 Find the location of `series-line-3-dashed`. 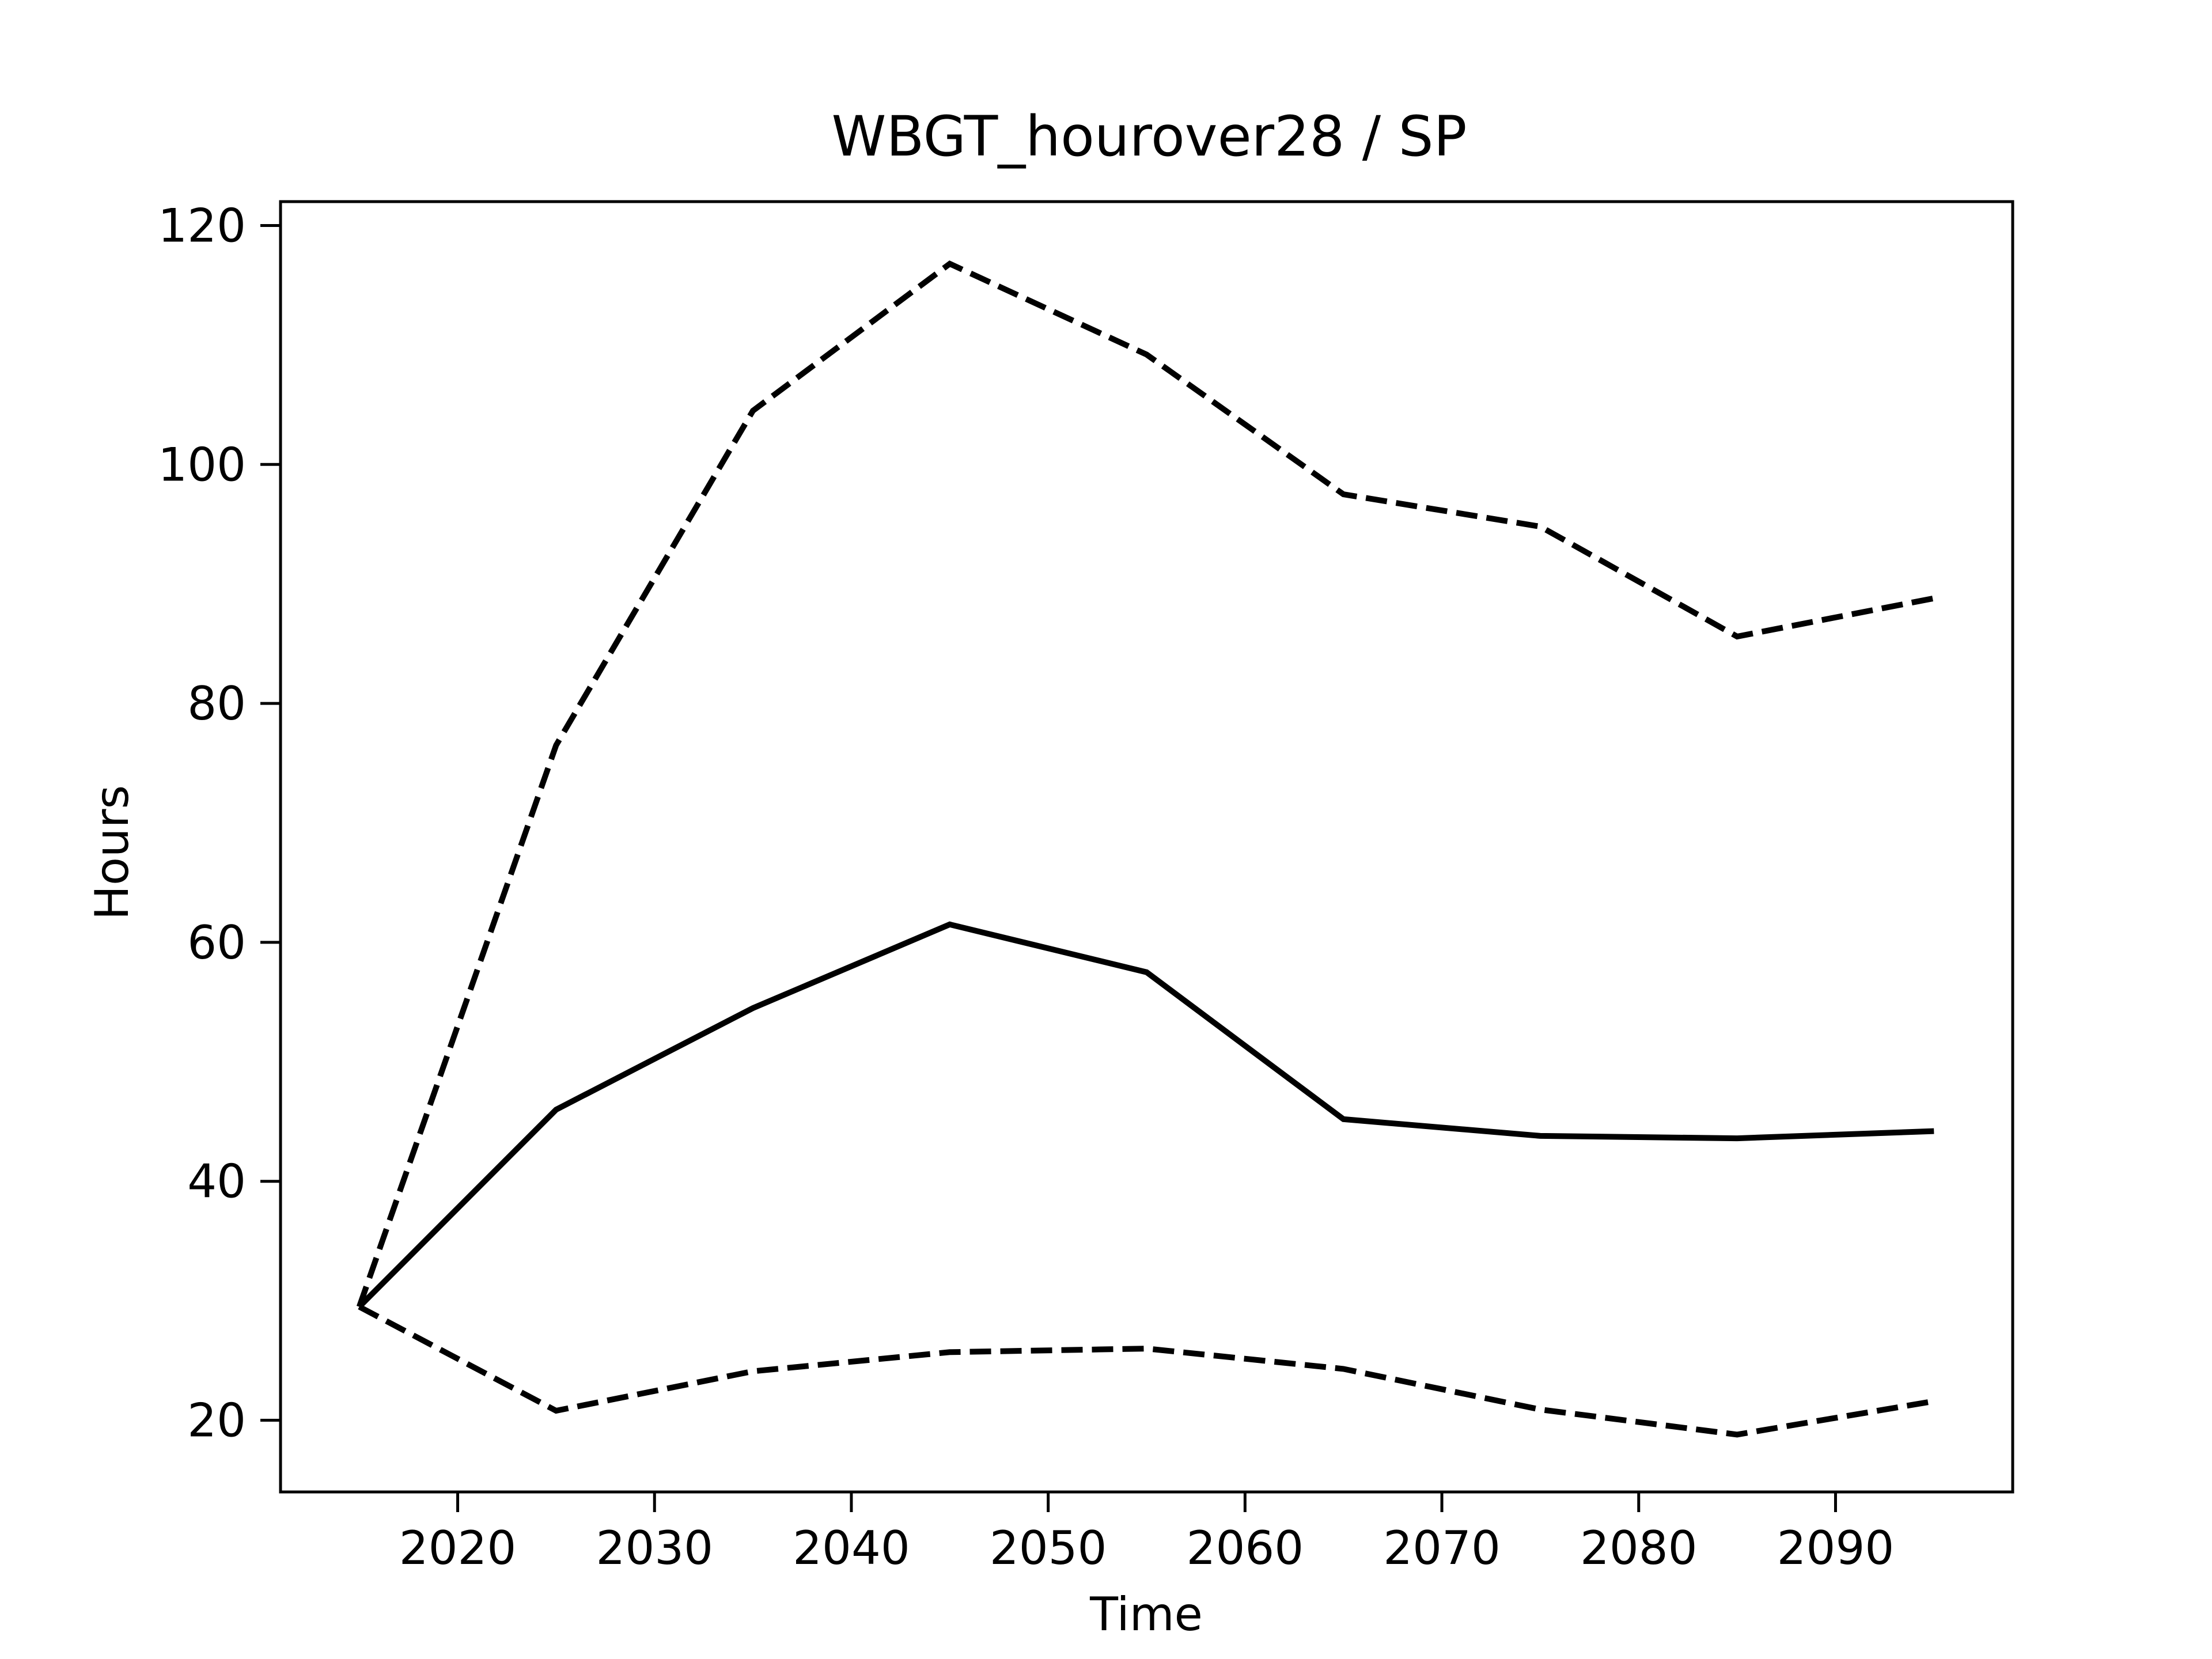

series-line-3-dashed is located at coordinates (1146, 1371).